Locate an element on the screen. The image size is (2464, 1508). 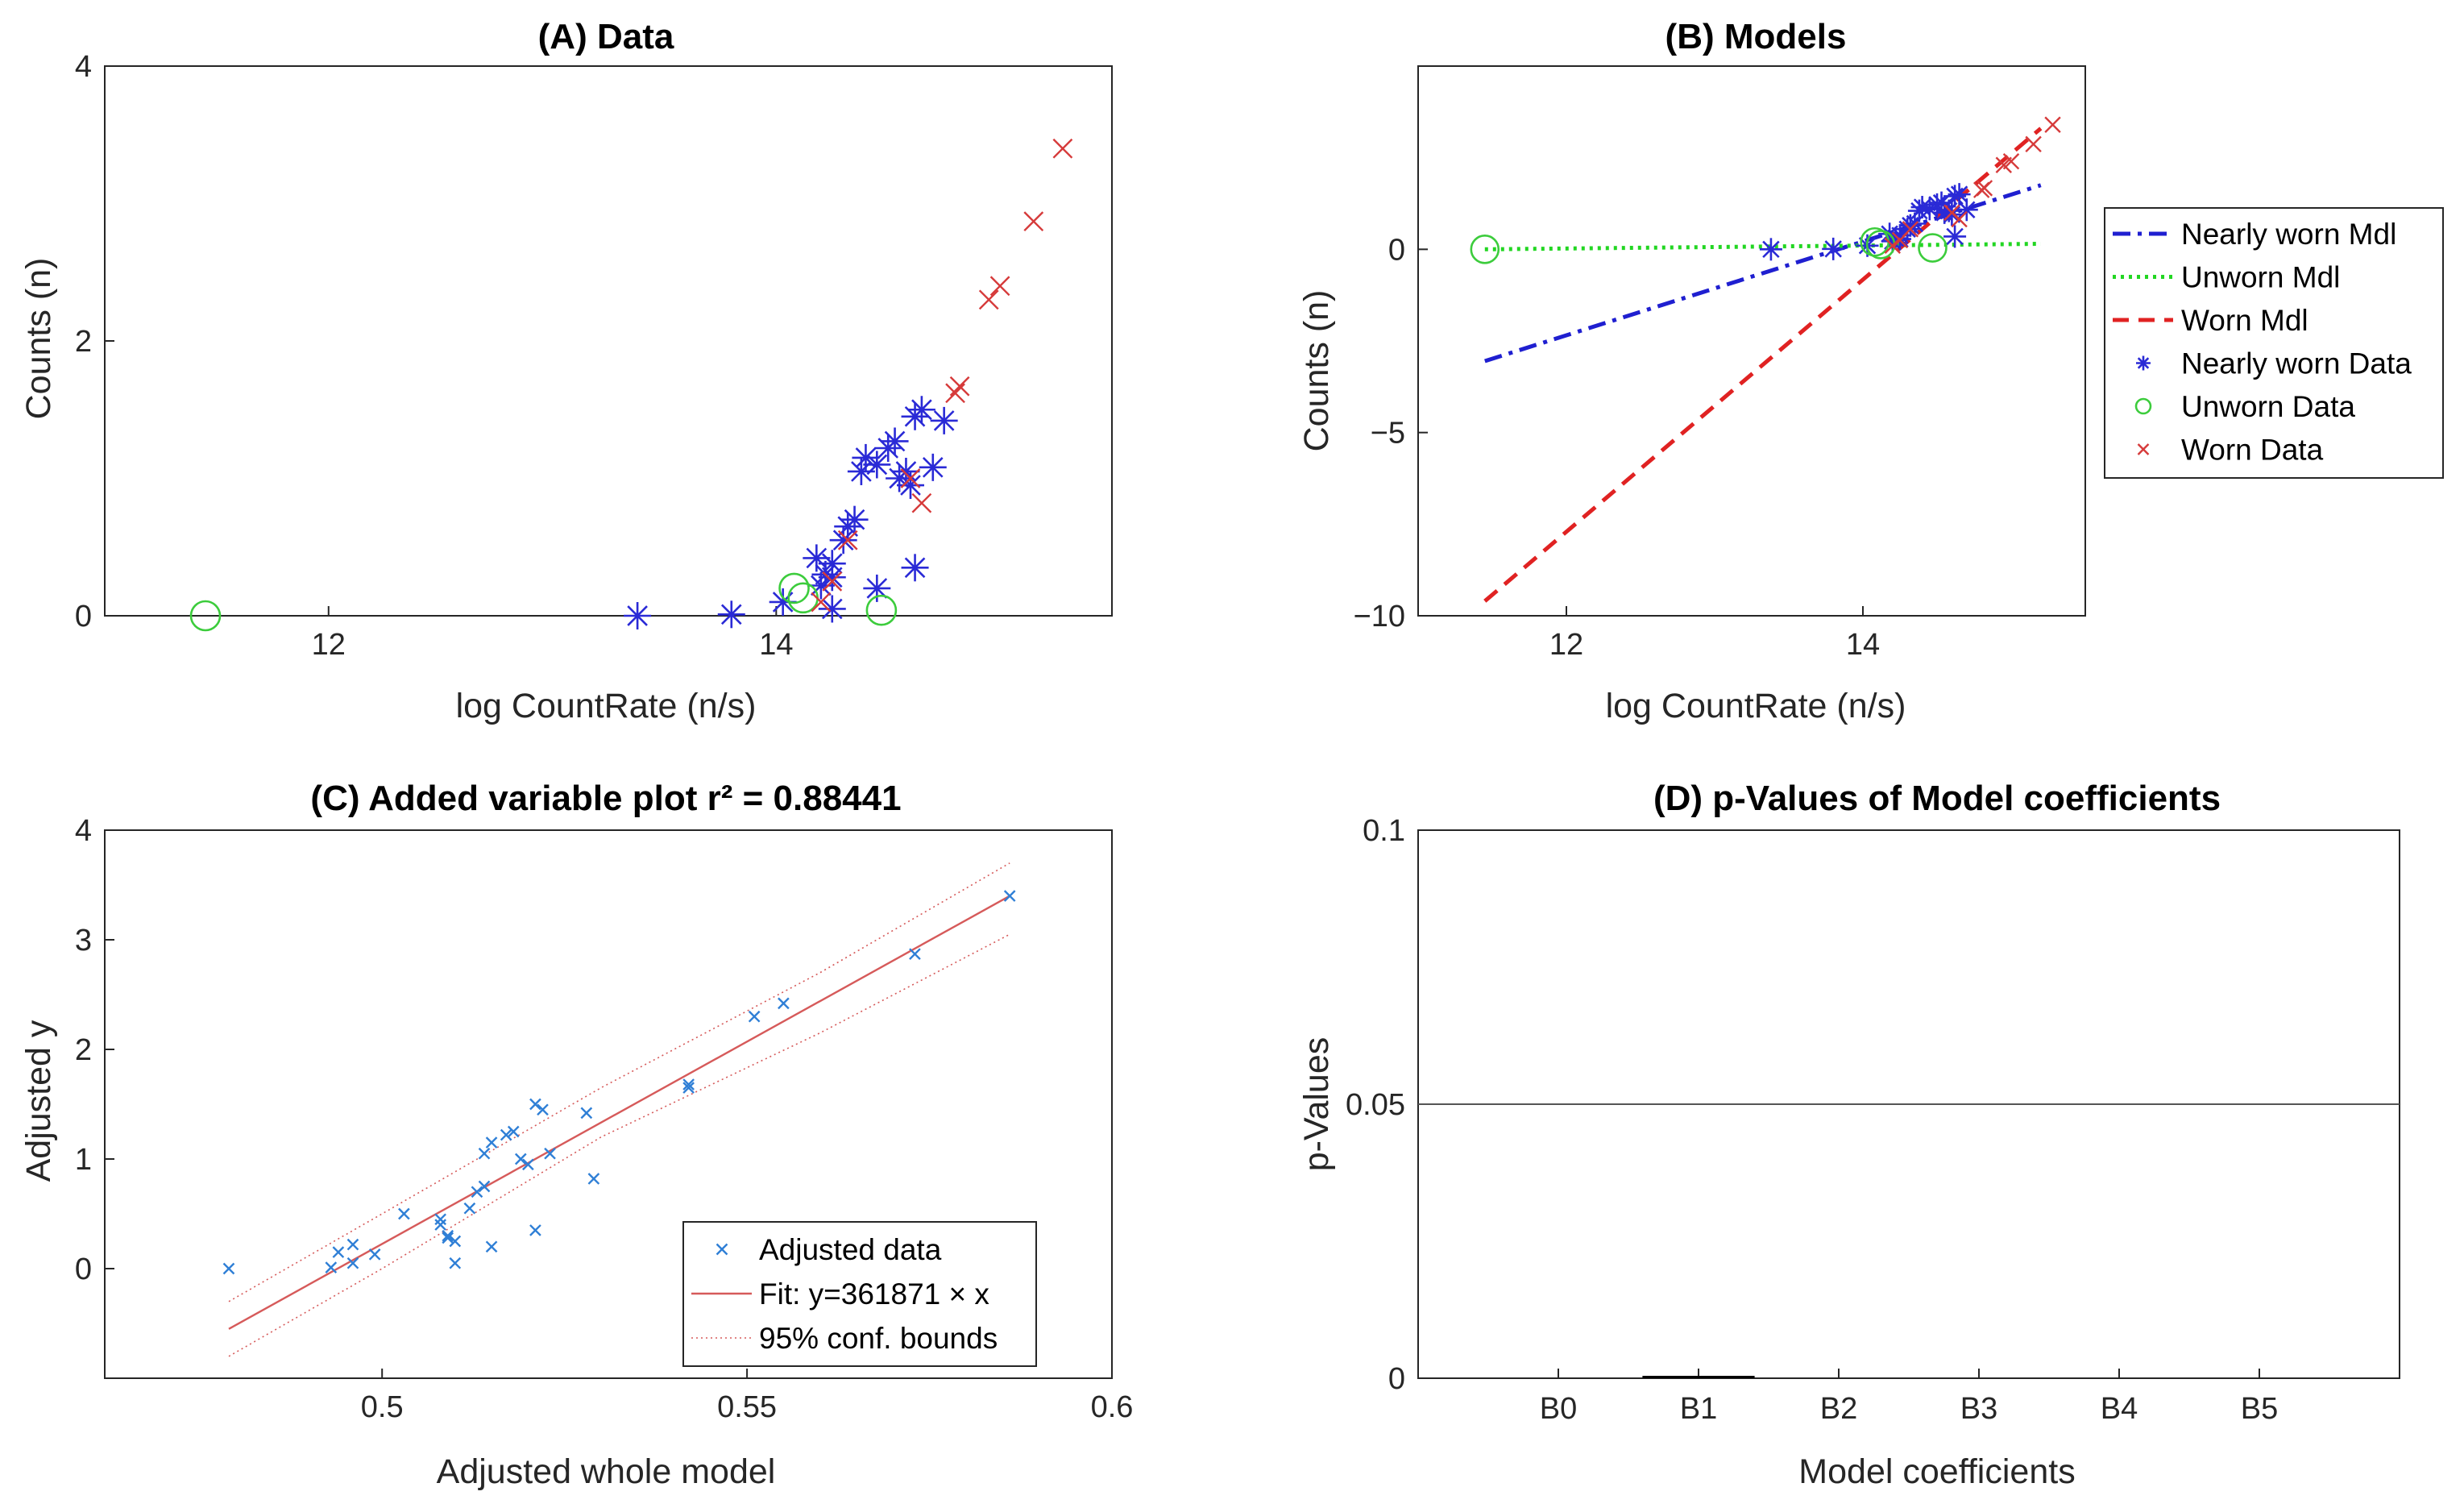
panel-c-ylabel: Adjusted y is located at coordinates (38, 1101).